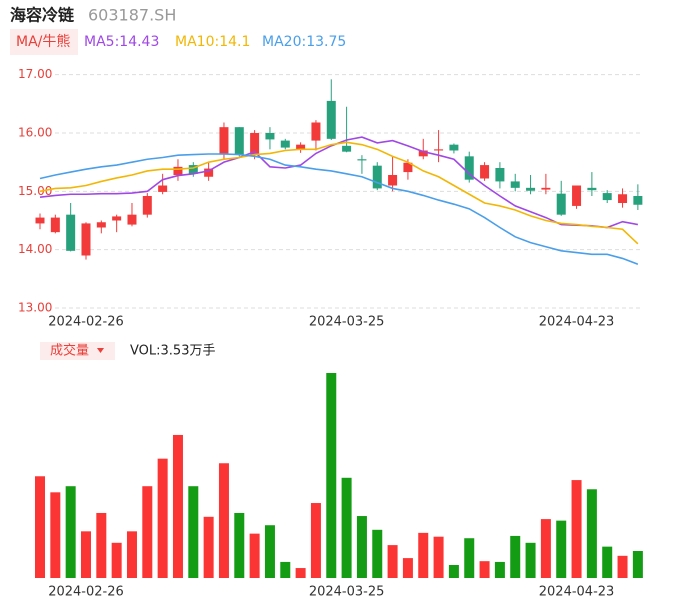  I want to click on dropdown-arrow, so click(100, 350).